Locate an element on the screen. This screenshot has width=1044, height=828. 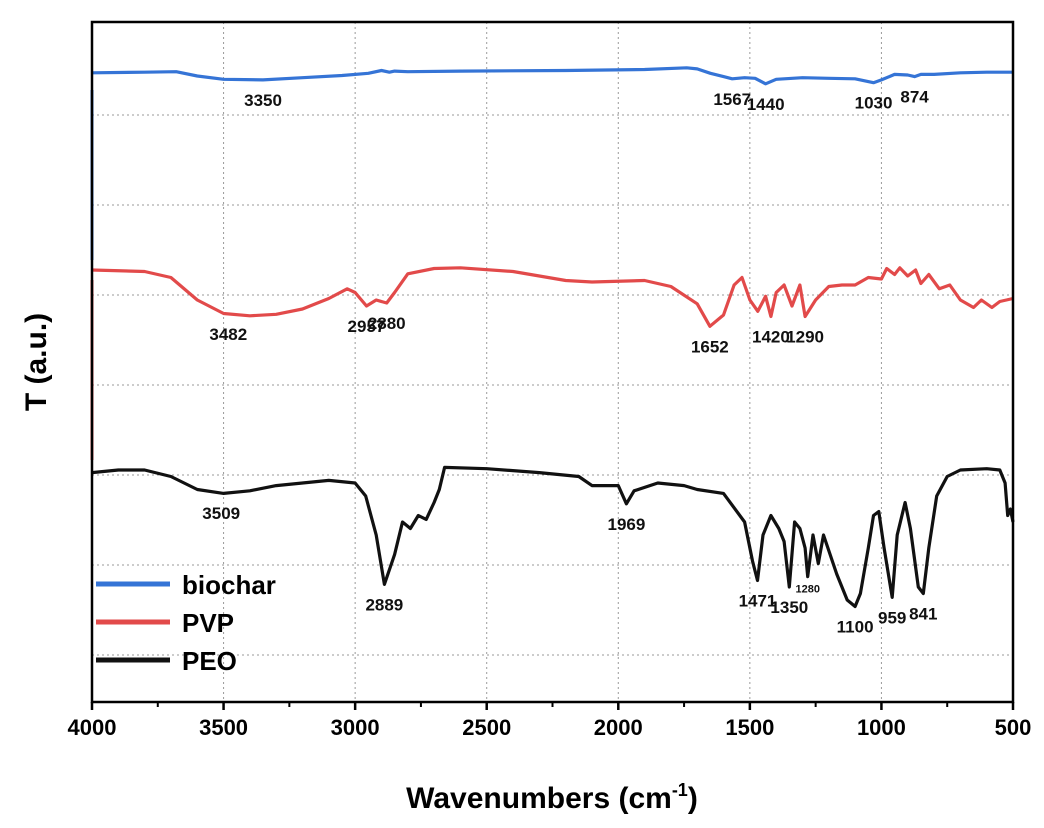
x-axis-title: Wavenumbers (cm-1) is located at coordinates (552, 797).